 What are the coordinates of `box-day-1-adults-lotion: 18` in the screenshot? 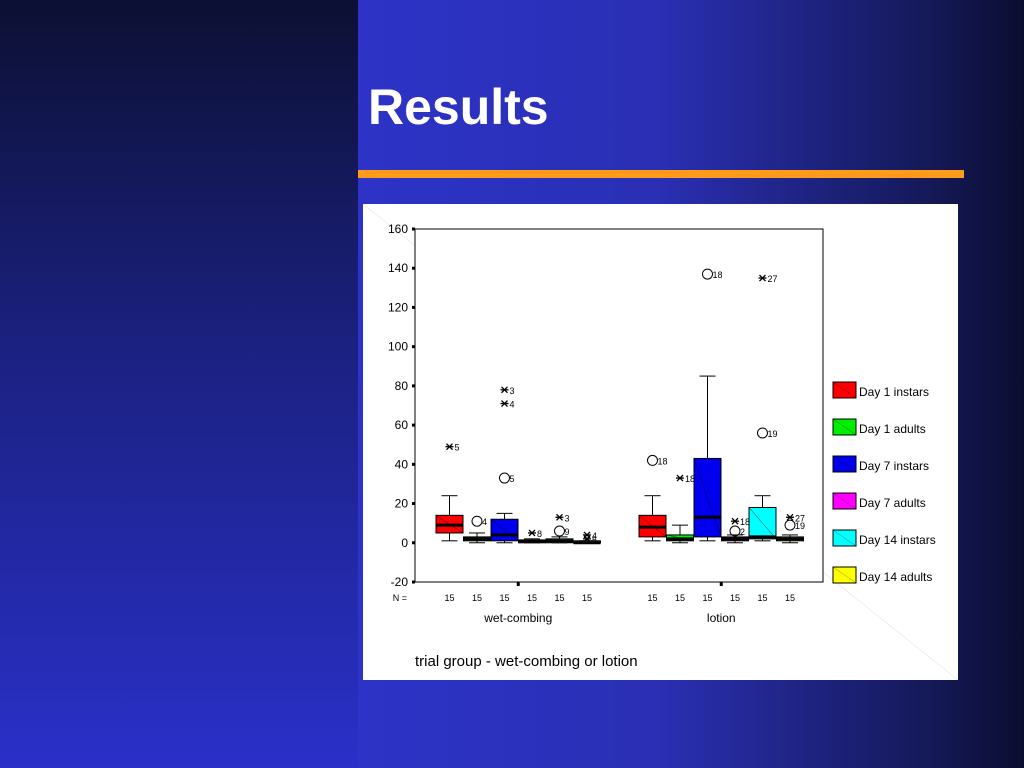 It's located at (680, 509).